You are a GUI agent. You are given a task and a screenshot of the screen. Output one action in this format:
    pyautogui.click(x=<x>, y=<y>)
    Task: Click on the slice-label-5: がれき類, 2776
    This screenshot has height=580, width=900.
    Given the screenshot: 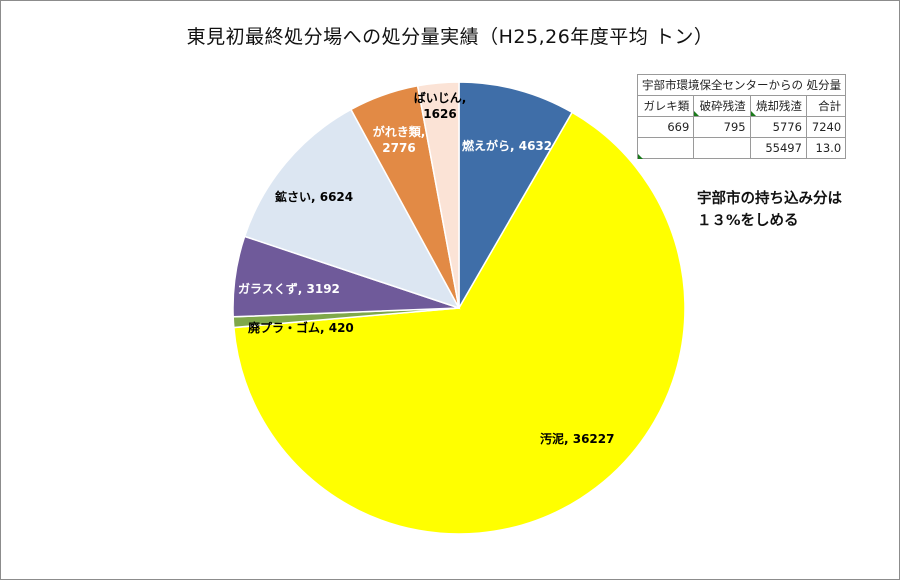 What is the action you would take?
    pyautogui.click(x=399, y=139)
    